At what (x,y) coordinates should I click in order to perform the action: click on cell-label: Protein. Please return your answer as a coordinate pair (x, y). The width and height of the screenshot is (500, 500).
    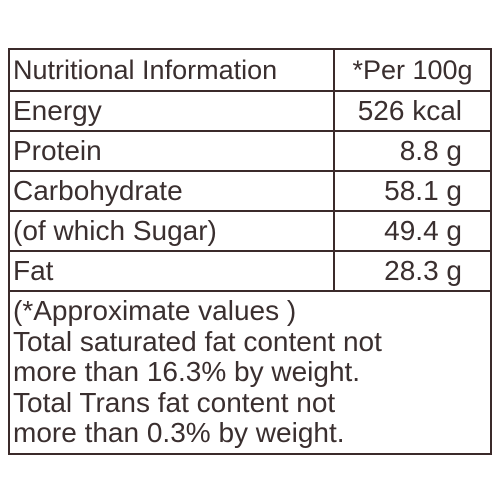
    Looking at the image, I should click on (172, 151).